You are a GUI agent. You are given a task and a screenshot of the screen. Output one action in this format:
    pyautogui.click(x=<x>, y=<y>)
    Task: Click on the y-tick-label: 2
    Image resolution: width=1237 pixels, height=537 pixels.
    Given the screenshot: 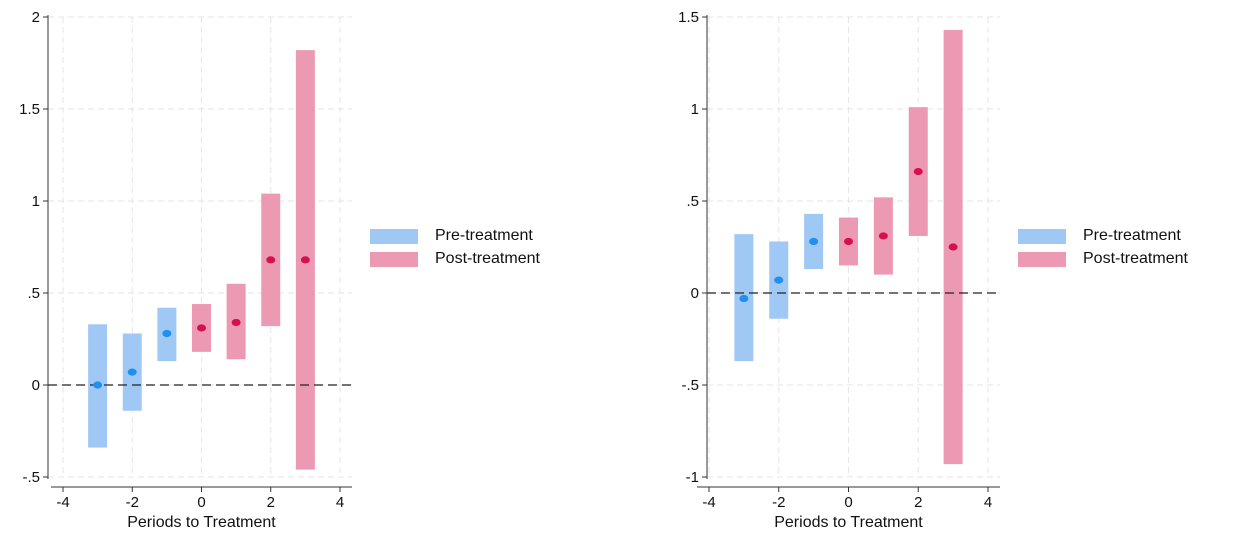 What is the action you would take?
    pyautogui.click(x=36, y=17)
    